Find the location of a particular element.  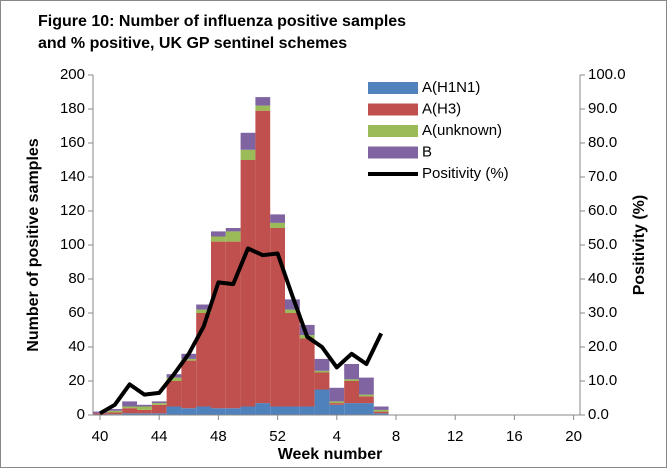

y2-axis-label: Positivity (%) is located at coordinates (639, 245).